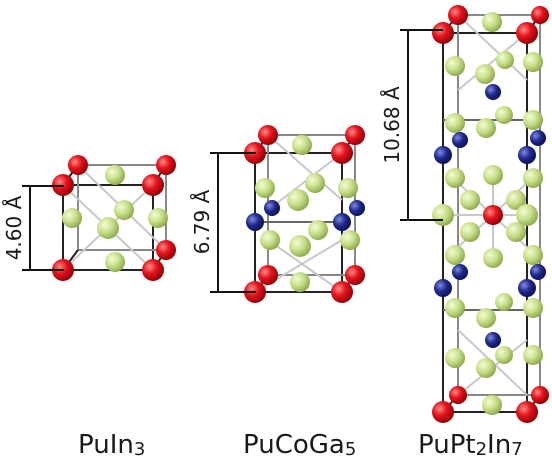 This screenshot has width=552, height=470. Describe the element at coordinates (447, 445) in the screenshot. I see `formula-main: PuPt` at that location.